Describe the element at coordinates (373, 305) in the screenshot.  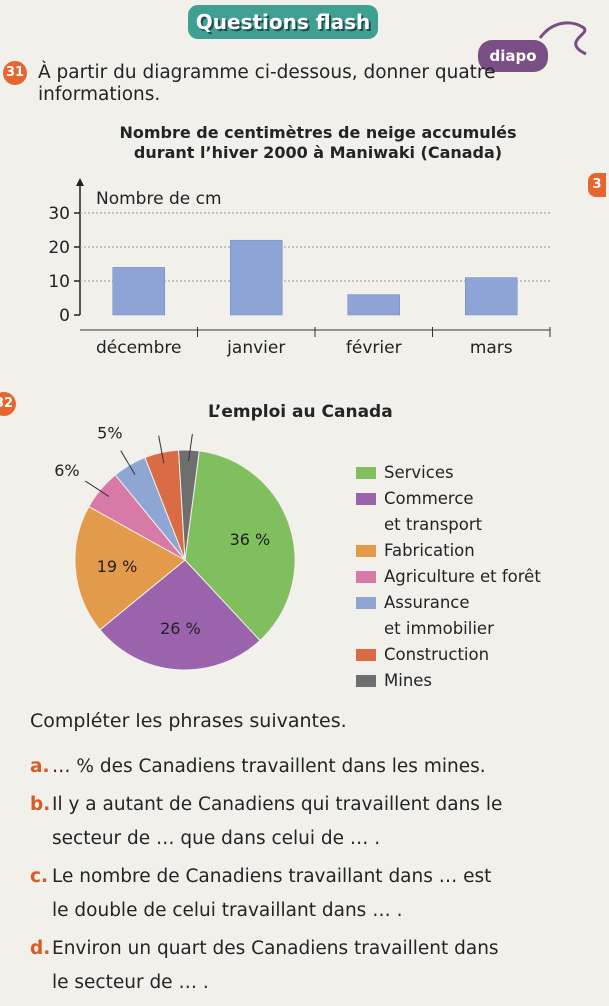
I see `bar-février` at that location.